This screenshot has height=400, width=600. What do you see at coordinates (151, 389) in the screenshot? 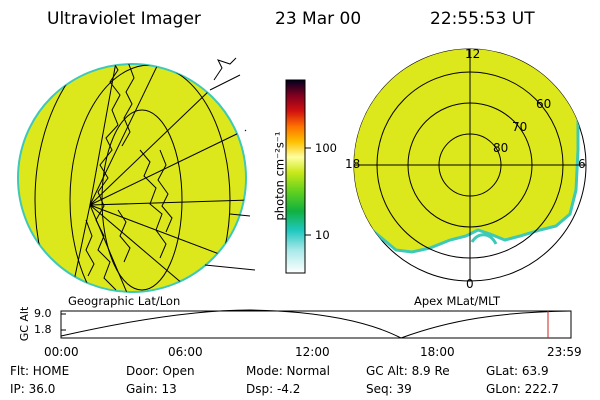
I see `gain-value: Gain: 13` at bounding box center [151, 389].